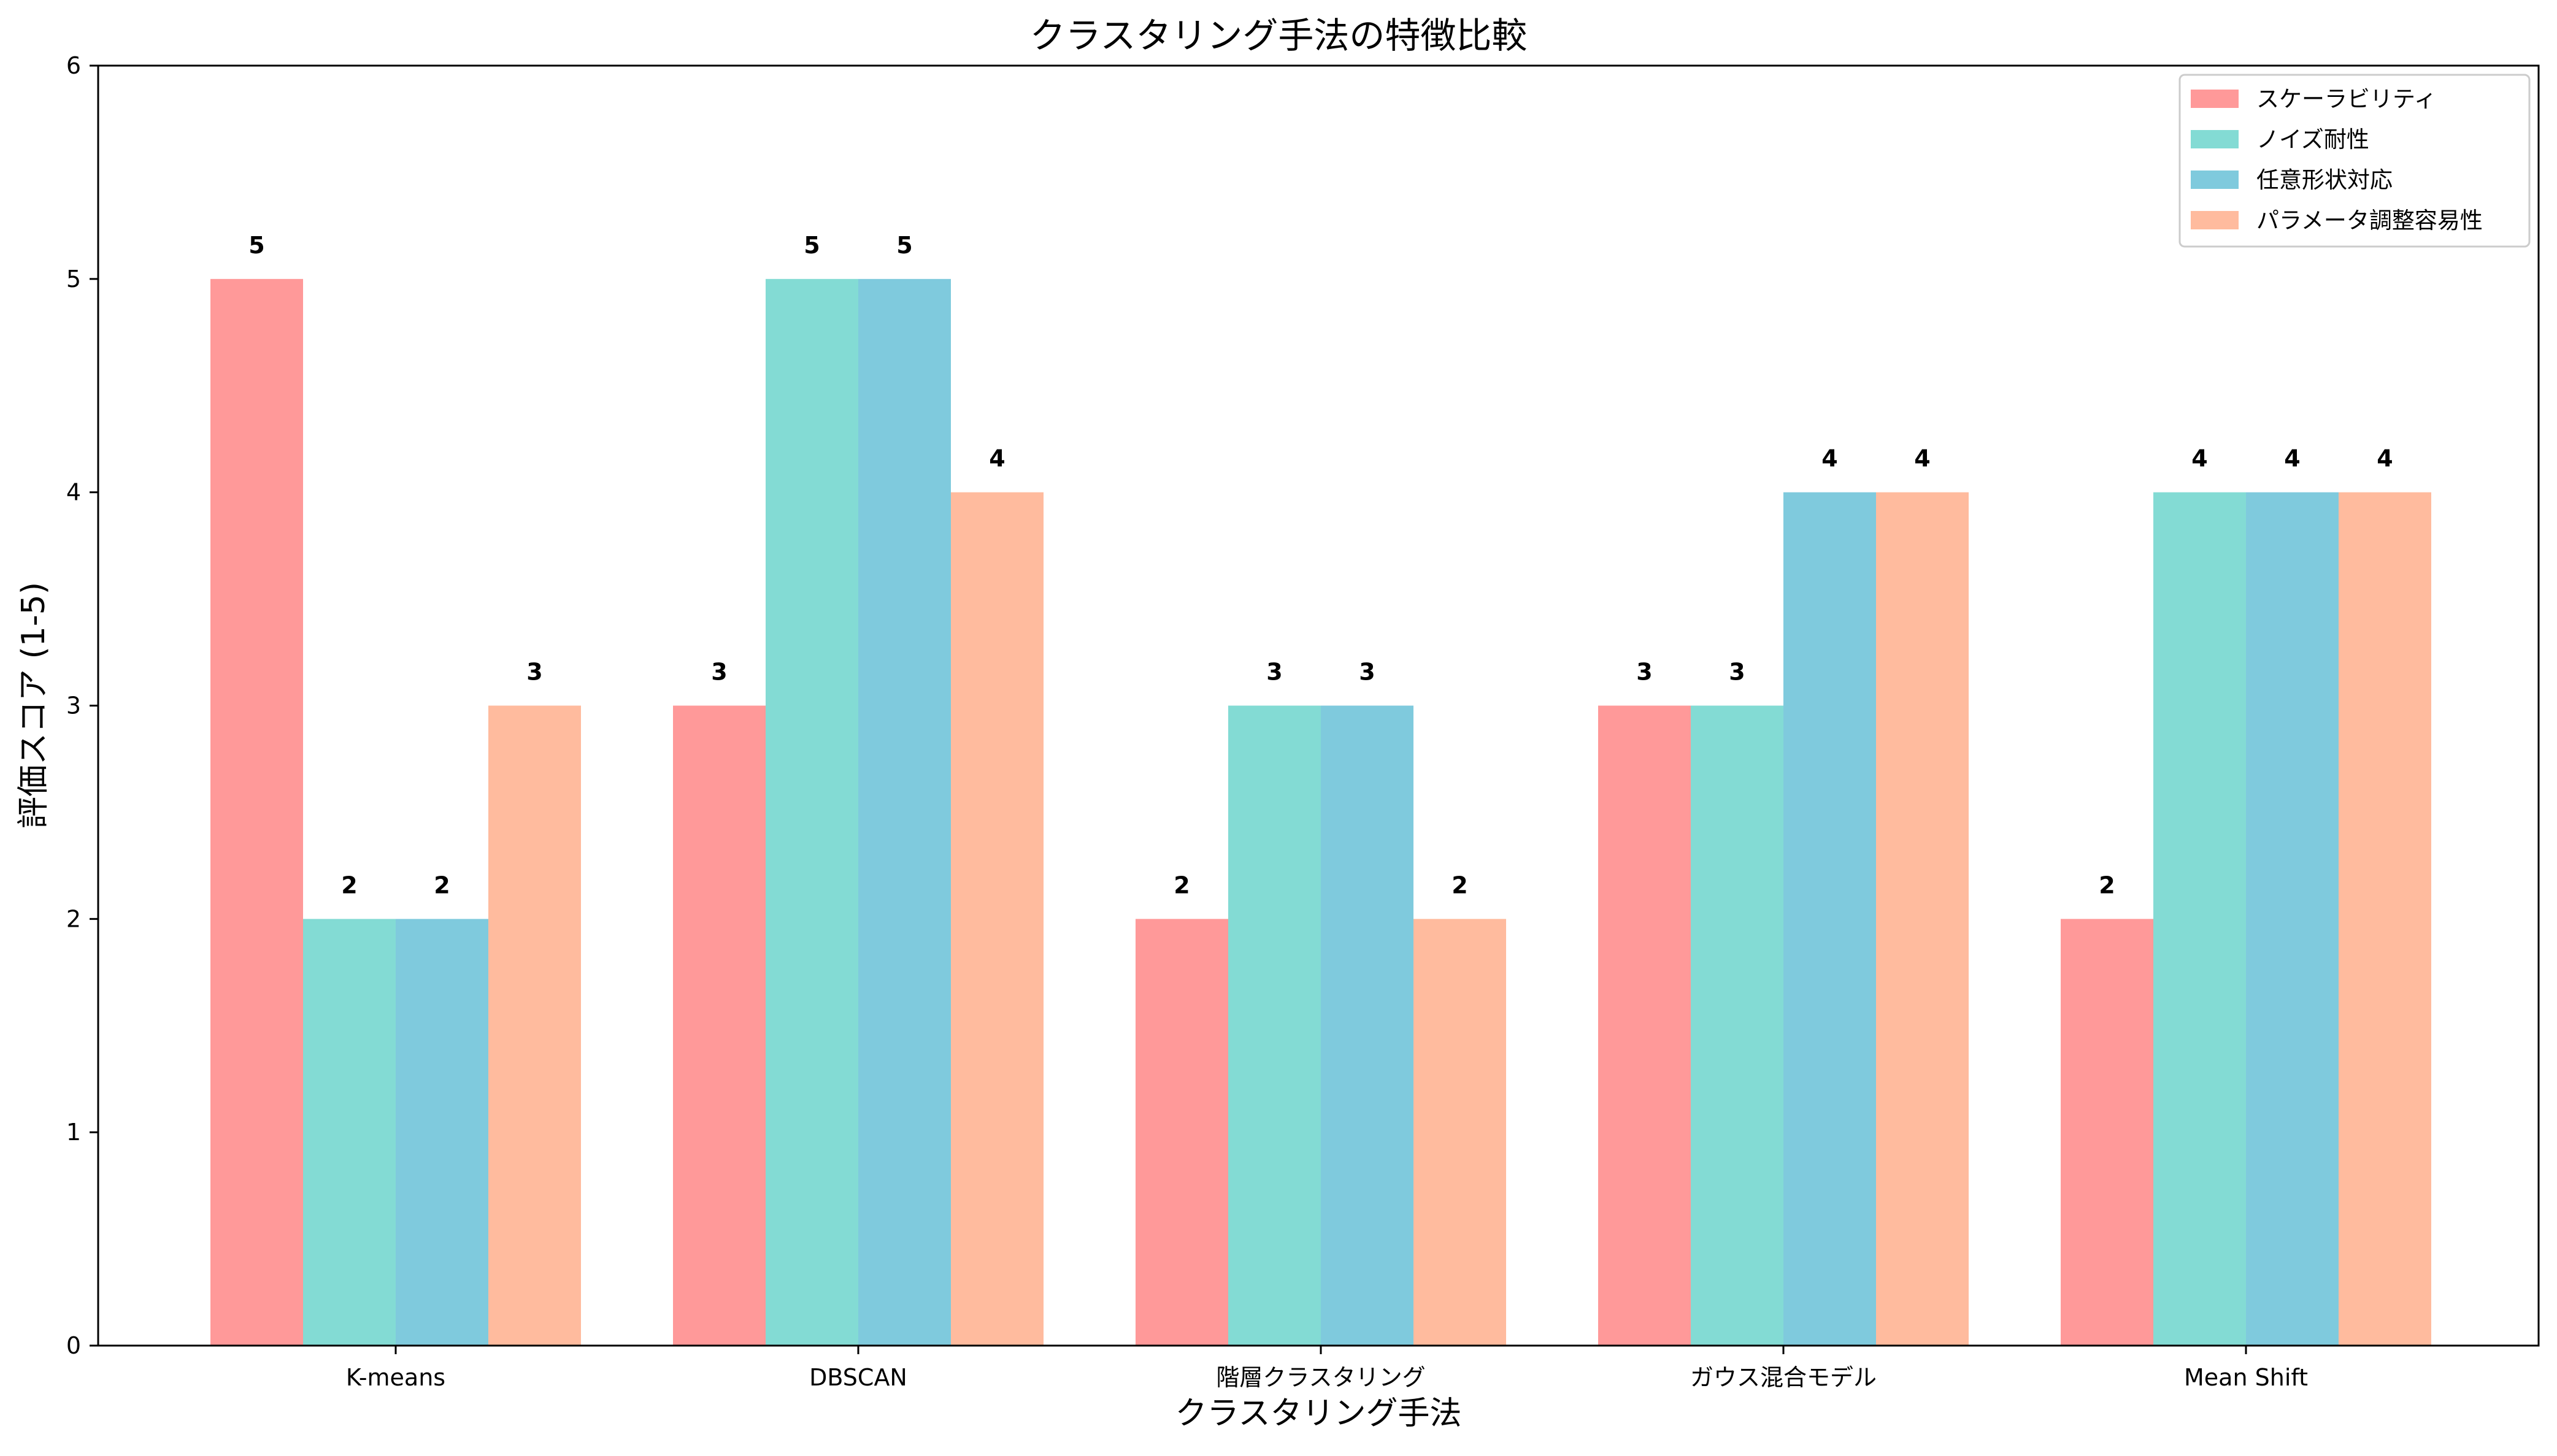 This screenshot has width=2557, height=1456. Describe the element at coordinates (2246, 1377) in the screenshot. I see `x-tick-label: Mean Shift` at that location.